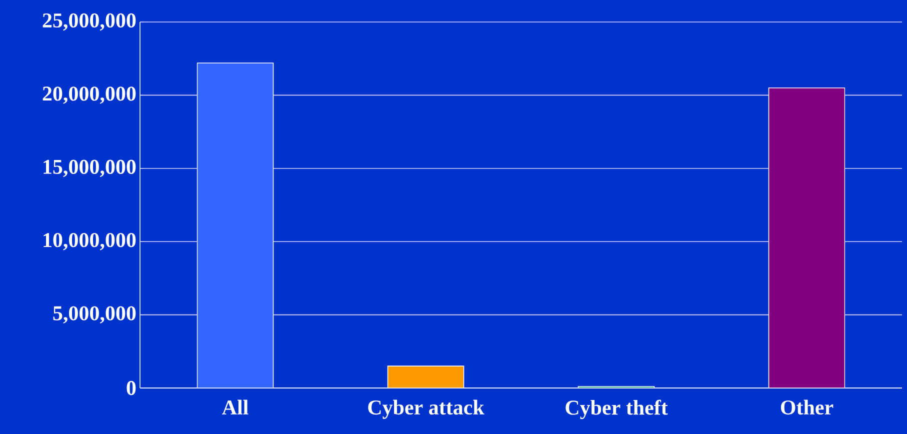  I want to click on x-tick-label: Cyber theft, so click(617, 410).